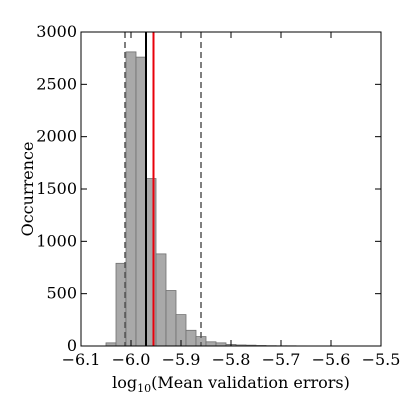 Image resolution: width=415 pixels, height=415 pixels. I want to click on x-tick-label: −5.7, so click(281, 359).